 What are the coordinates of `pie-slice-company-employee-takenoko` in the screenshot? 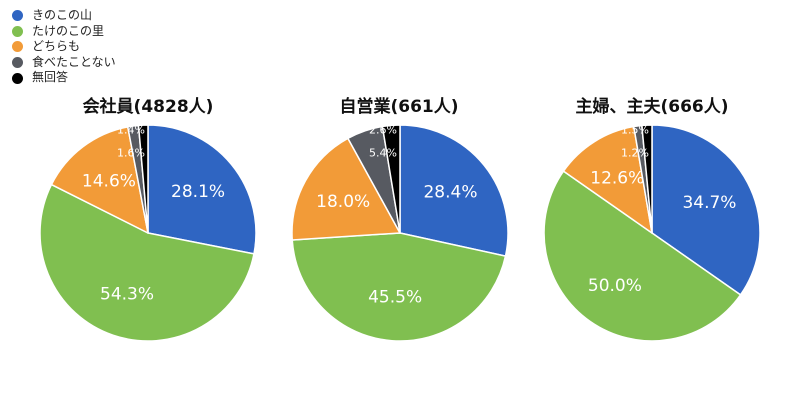 It's located at (147, 262).